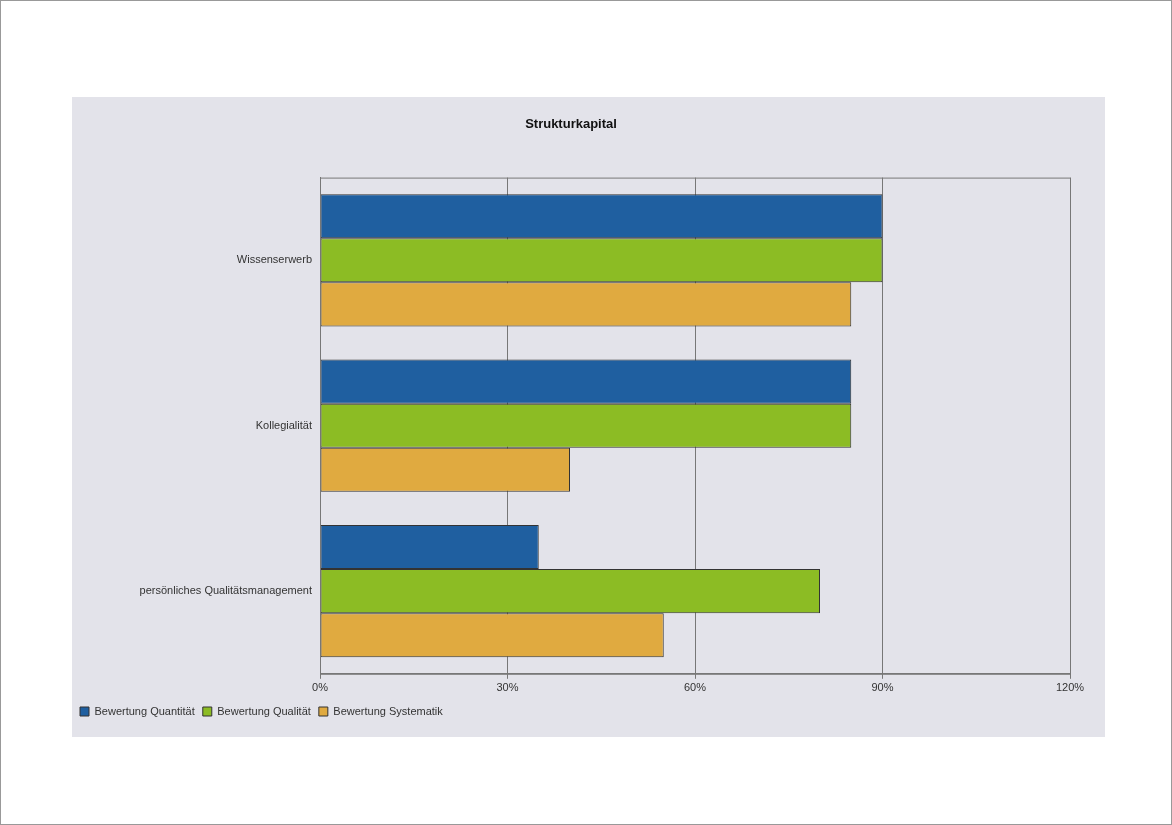  I want to click on x-tick-label: 60%, so click(695, 687).